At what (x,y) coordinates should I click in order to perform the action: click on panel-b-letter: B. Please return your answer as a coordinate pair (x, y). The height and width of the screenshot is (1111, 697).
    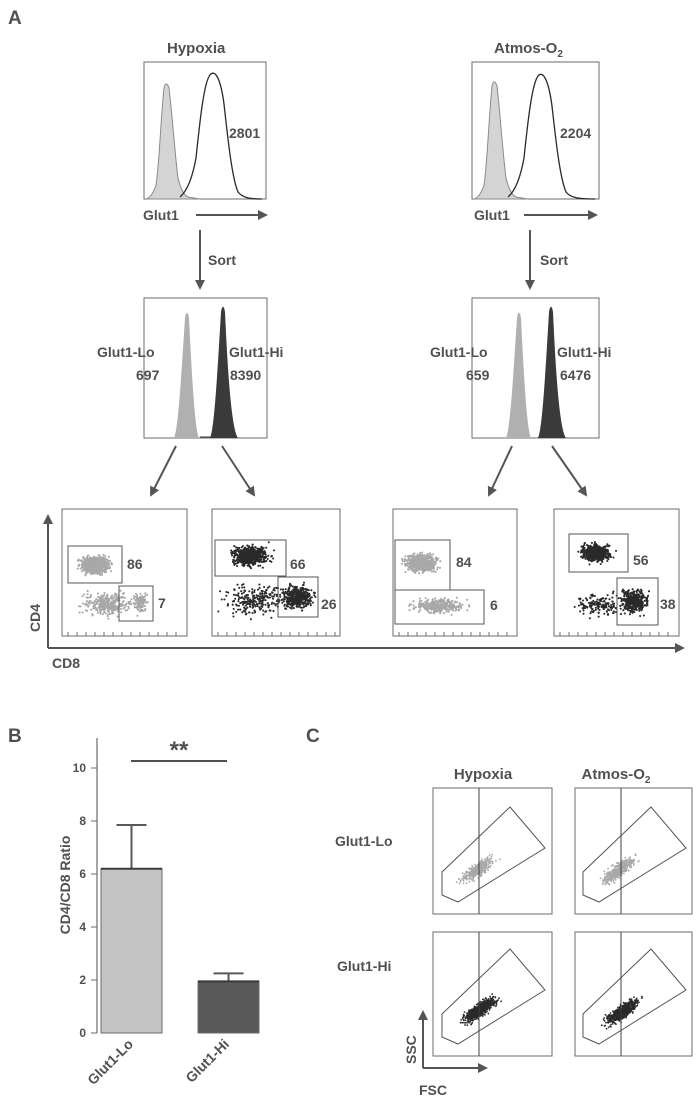
    Looking at the image, I should click on (15, 736).